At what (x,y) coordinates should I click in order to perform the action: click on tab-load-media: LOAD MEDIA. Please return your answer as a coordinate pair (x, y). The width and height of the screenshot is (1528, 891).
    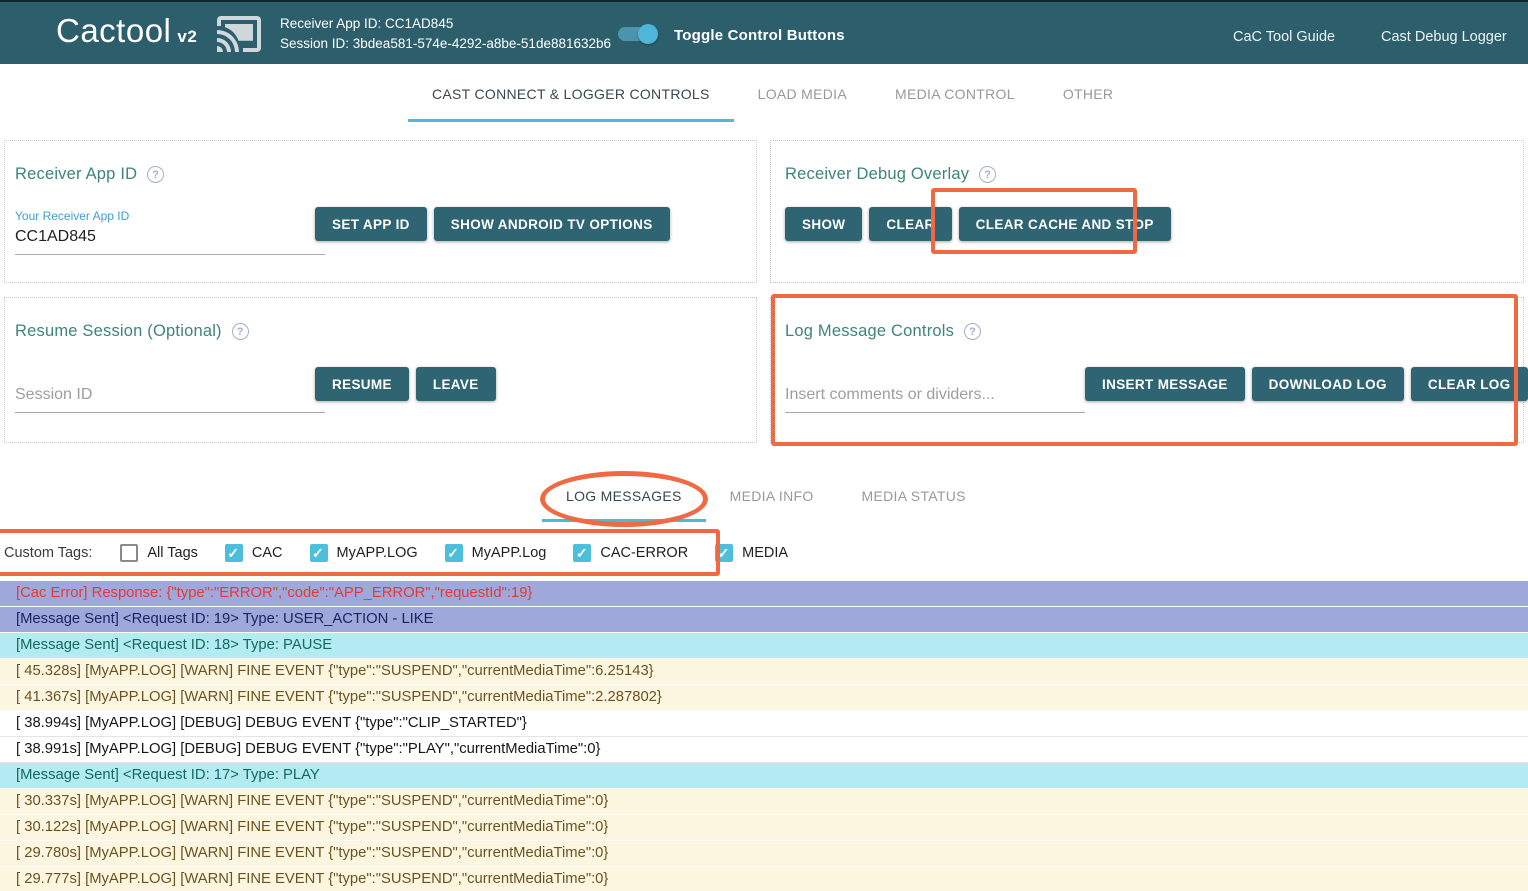
    Looking at the image, I should click on (802, 94).